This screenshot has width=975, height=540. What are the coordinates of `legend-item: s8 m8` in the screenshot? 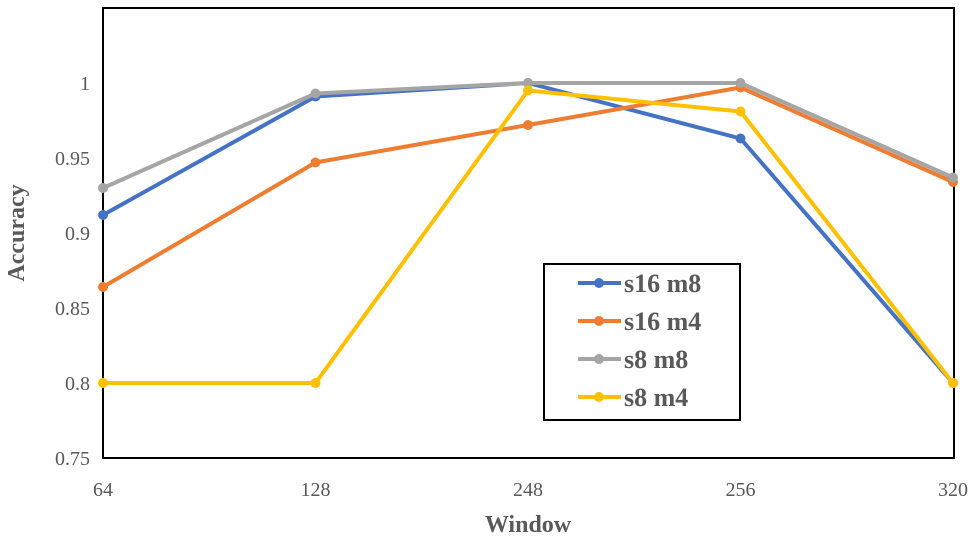 It's located at (633, 359).